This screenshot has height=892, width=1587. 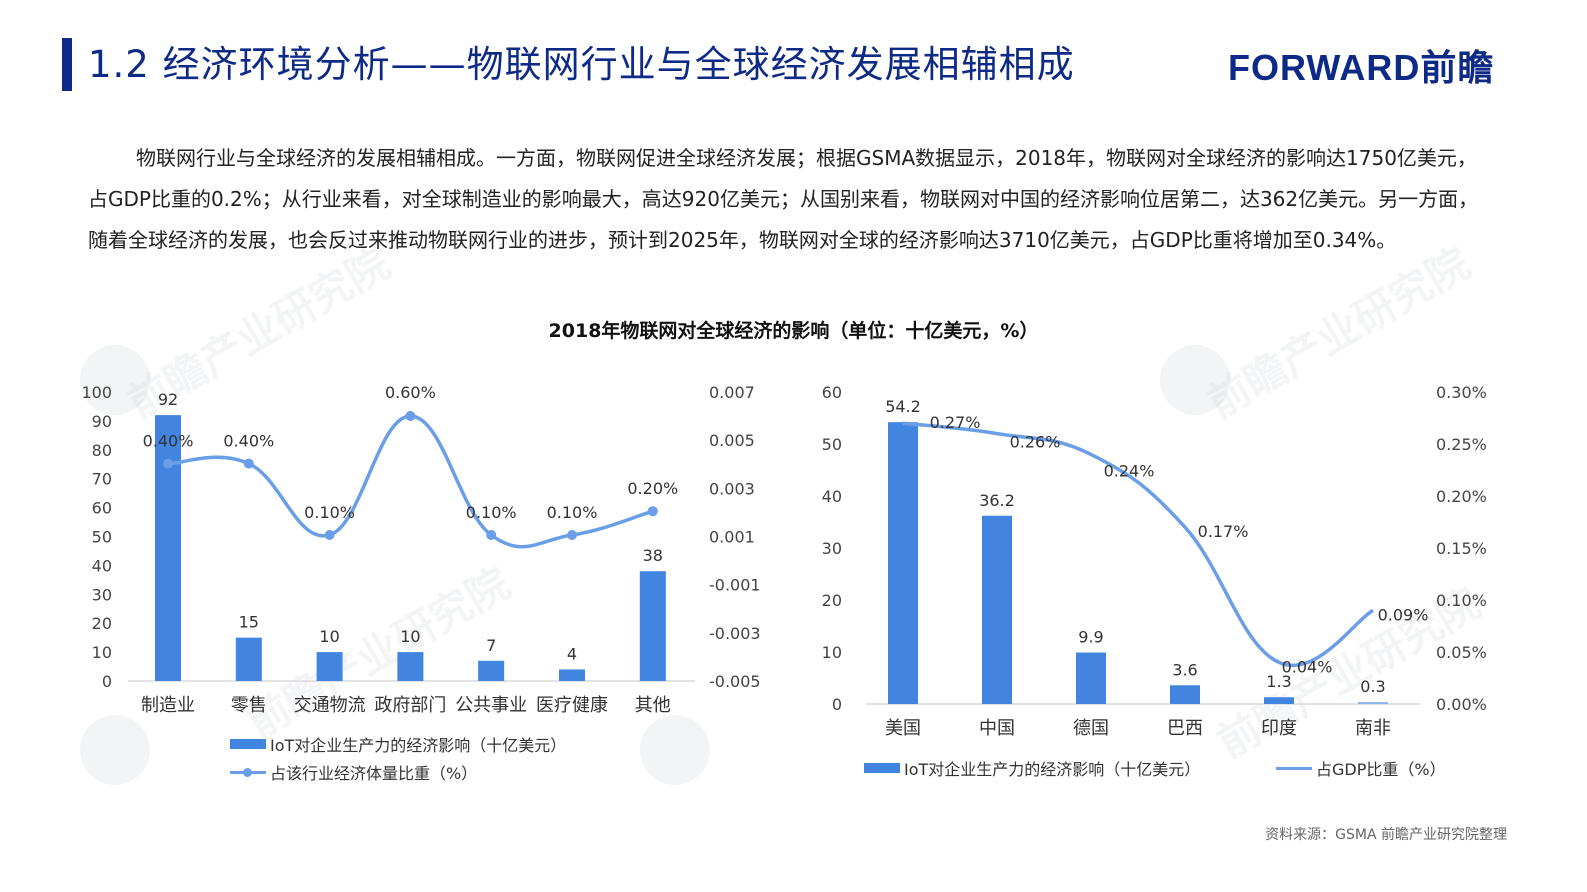 What do you see at coordinates (997, 500) in the screenshot?
I see `bar-value-label: 36.2` at bounding box center [997, 500].